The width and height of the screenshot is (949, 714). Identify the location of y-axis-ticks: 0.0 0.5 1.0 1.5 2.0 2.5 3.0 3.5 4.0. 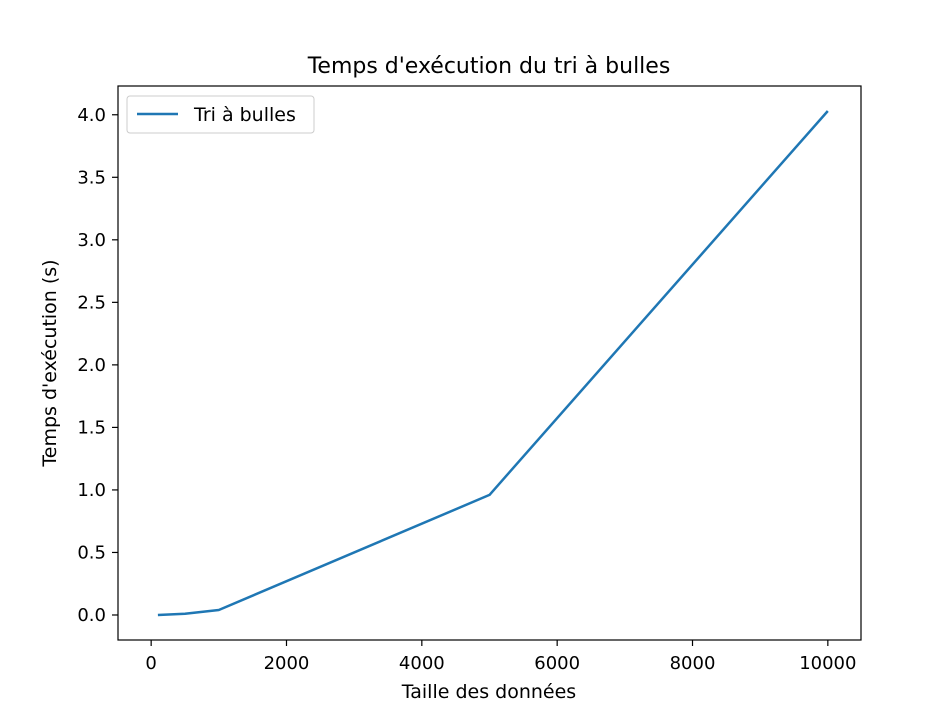
(97, 365).